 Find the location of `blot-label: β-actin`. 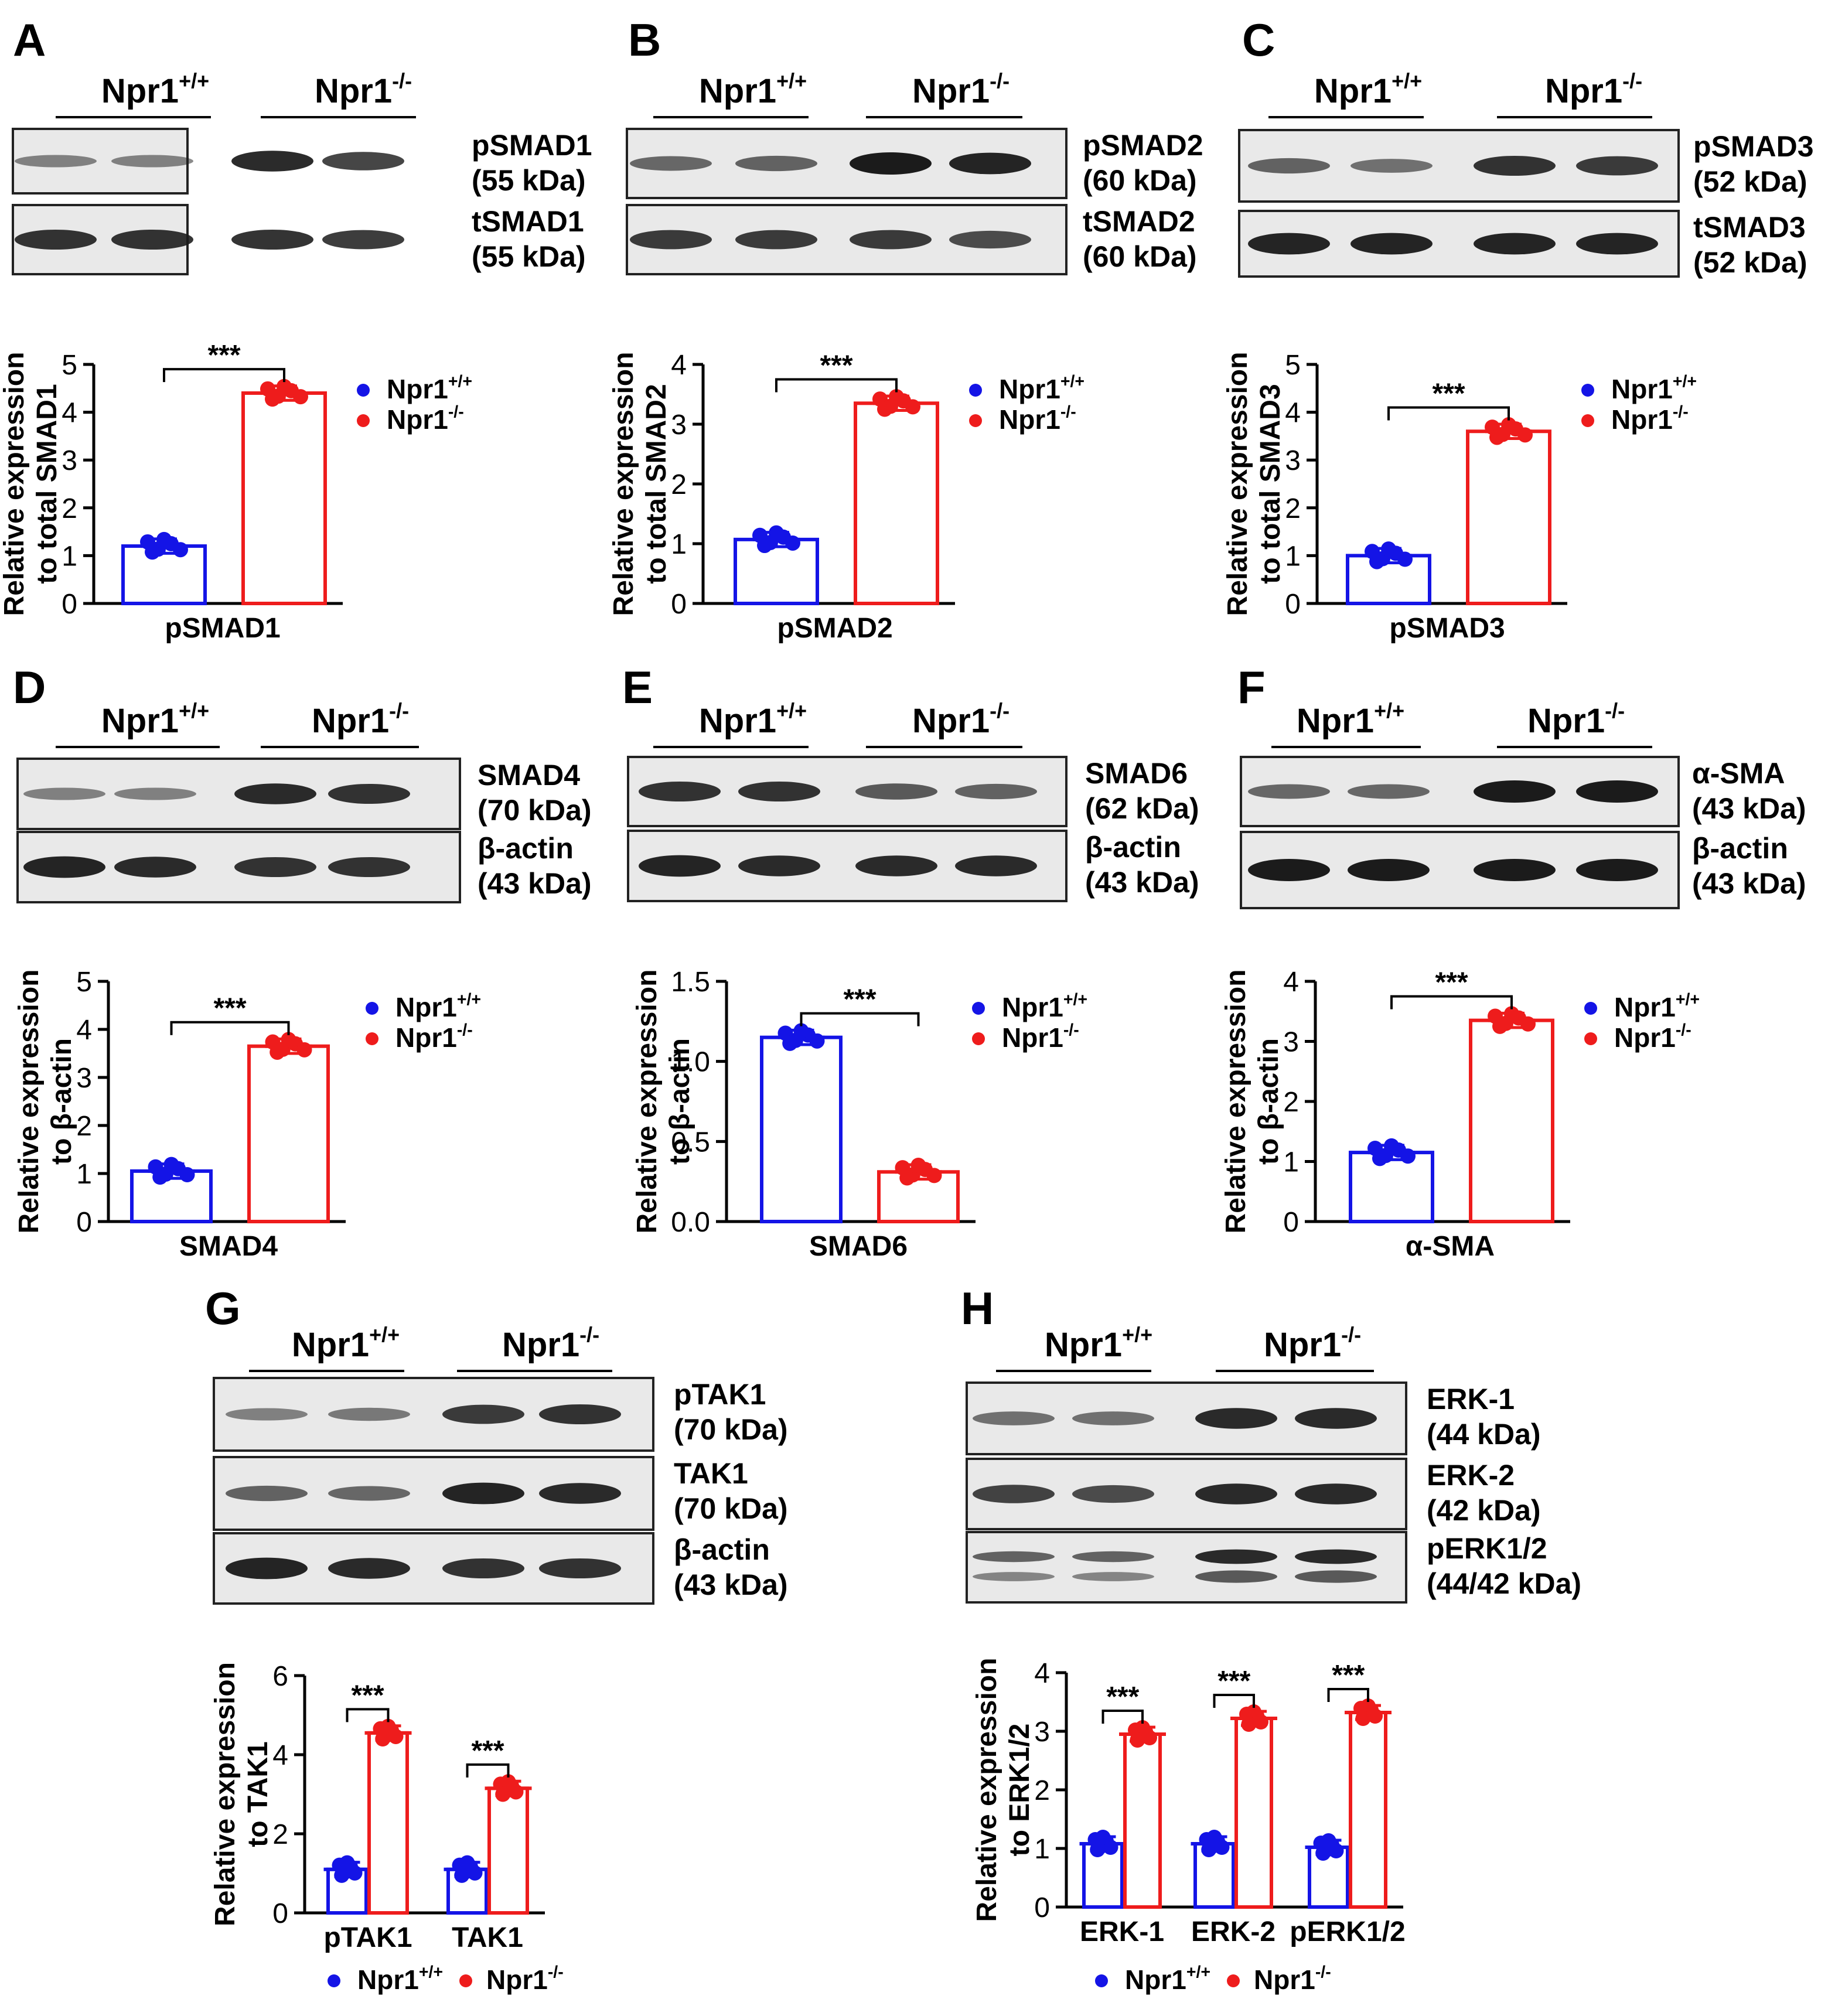

blot-label: β-actin is located at coordinates (1740, 848).